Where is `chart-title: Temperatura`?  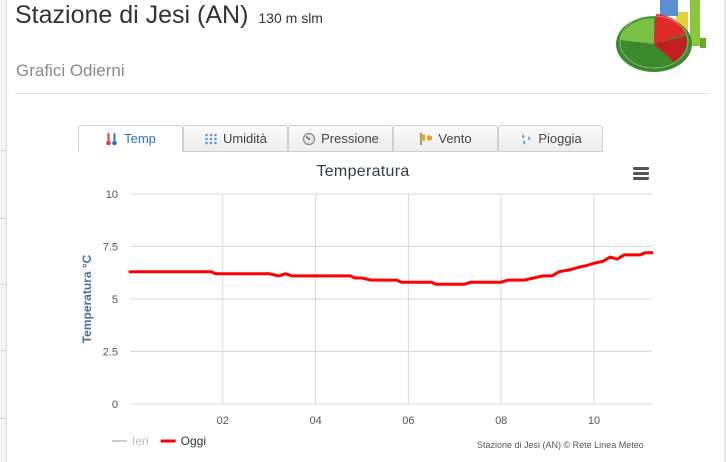 chart-title: Temperatura is located at coordinates (363, 171).